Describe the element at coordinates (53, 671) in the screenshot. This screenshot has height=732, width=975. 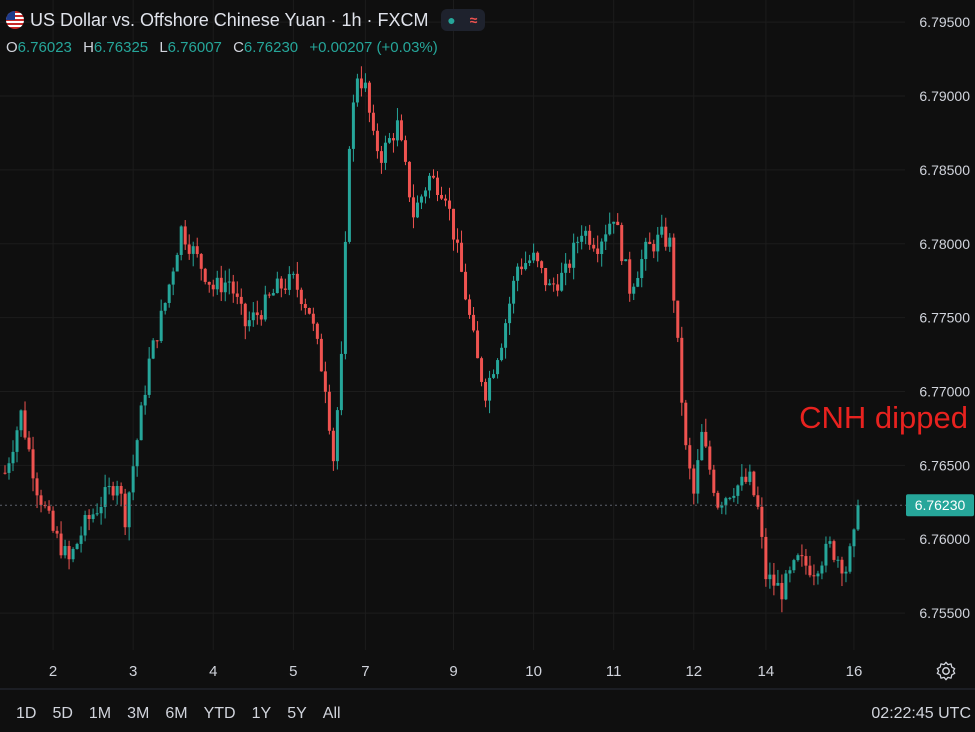
I see `x-tick-label: 2` at that location.